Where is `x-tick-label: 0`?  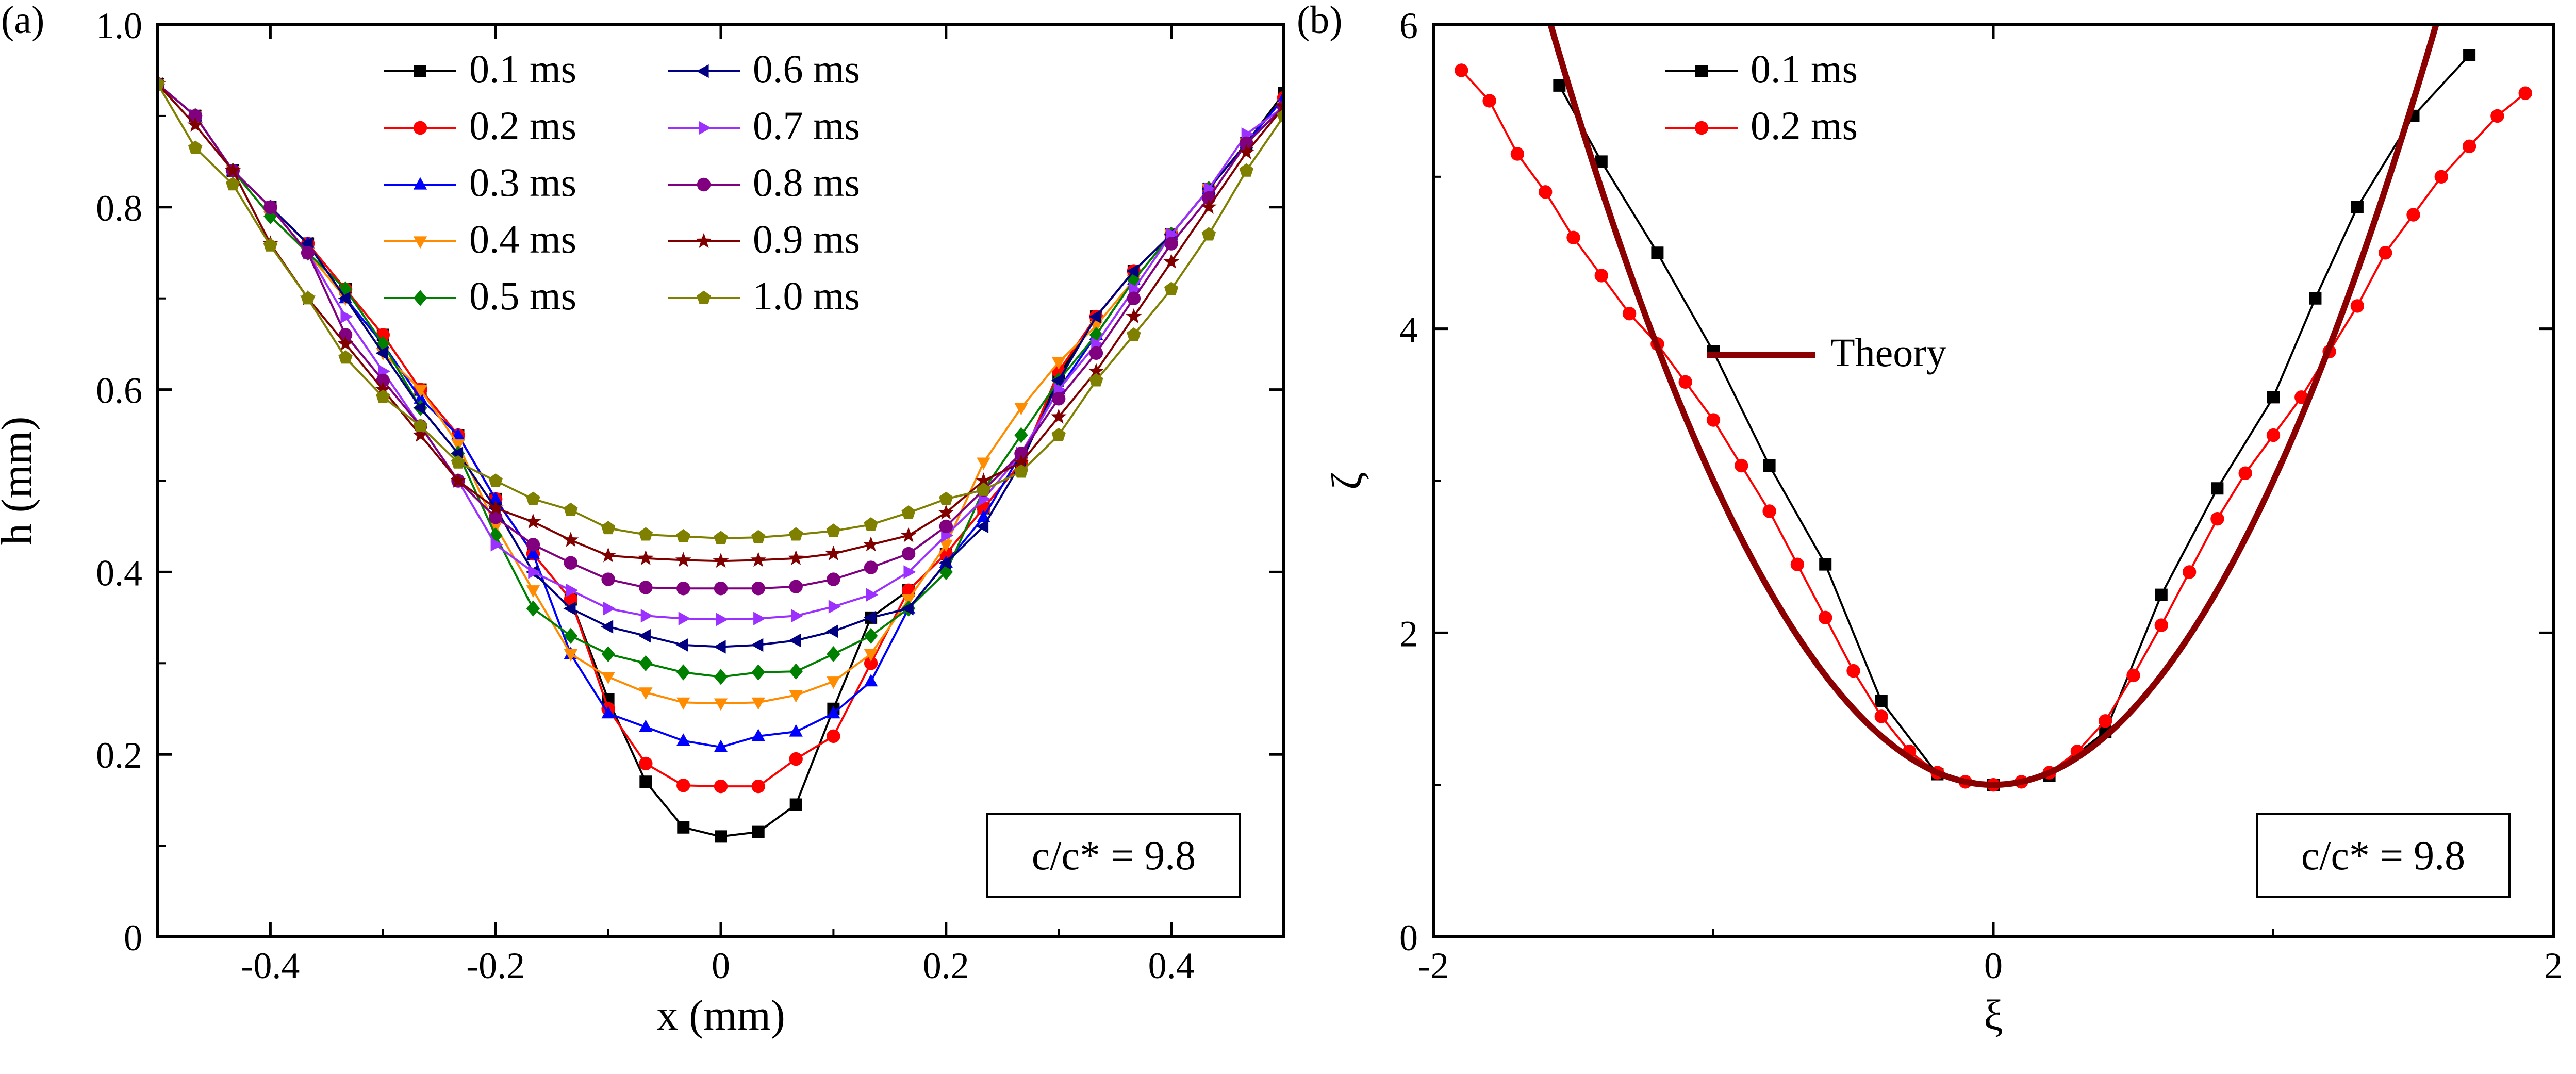
x-tick-label: 0 is located at coordinates (721, 965).